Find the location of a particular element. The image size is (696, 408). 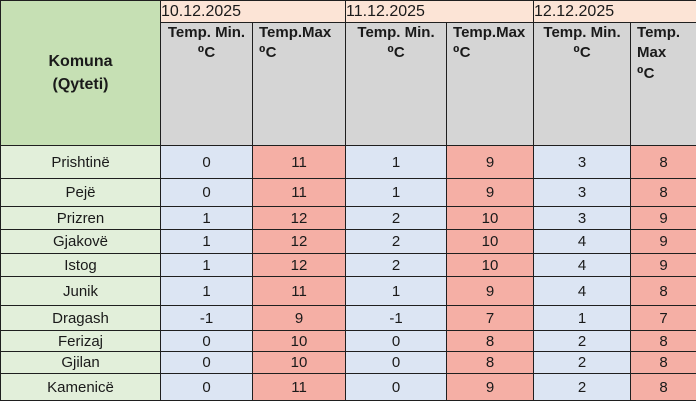

table-row: Prizren 1 12 2 10 3 9 is located at coordinates (348, 218).